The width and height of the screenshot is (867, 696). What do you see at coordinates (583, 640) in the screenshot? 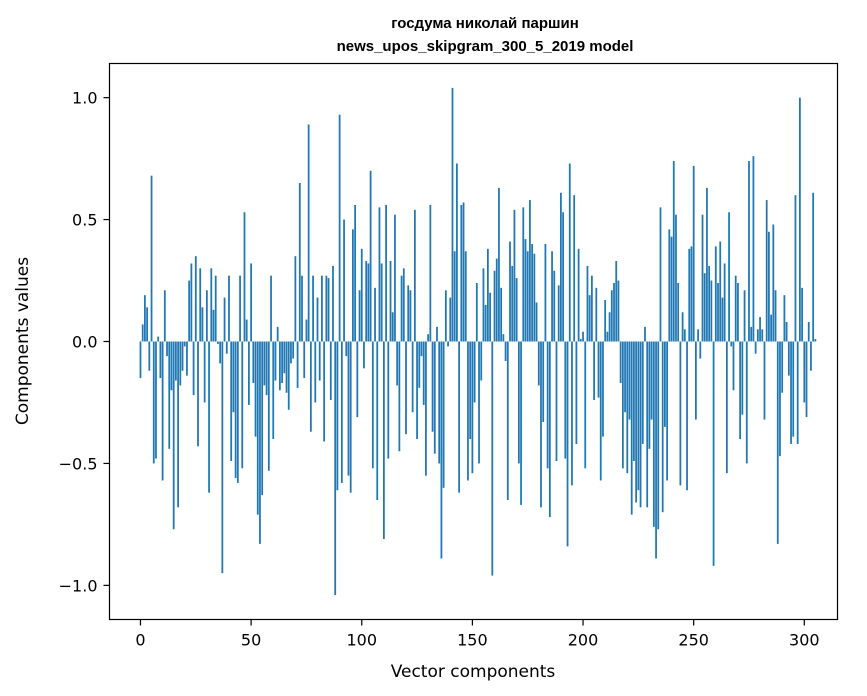
I see `x-tick-label: 200` at bounding box center [583, 640].